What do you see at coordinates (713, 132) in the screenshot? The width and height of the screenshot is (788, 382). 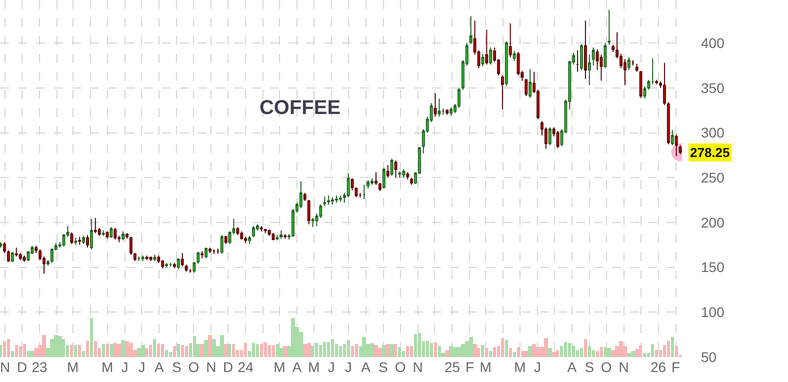 I see `y-tick-label: 300` at bounding box center [713, 132].